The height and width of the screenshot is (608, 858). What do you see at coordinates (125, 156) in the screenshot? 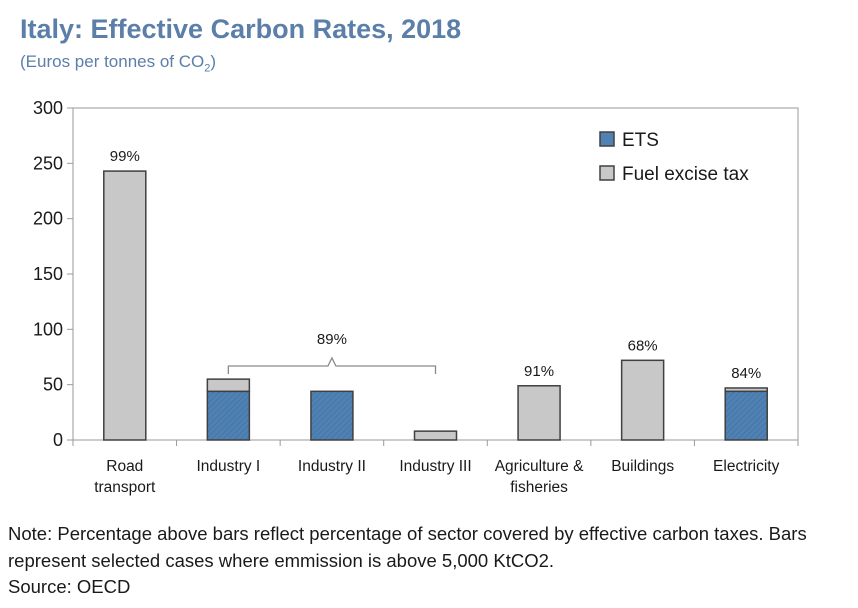
I see `data-label: 99%` at bounding box center [125, 156].